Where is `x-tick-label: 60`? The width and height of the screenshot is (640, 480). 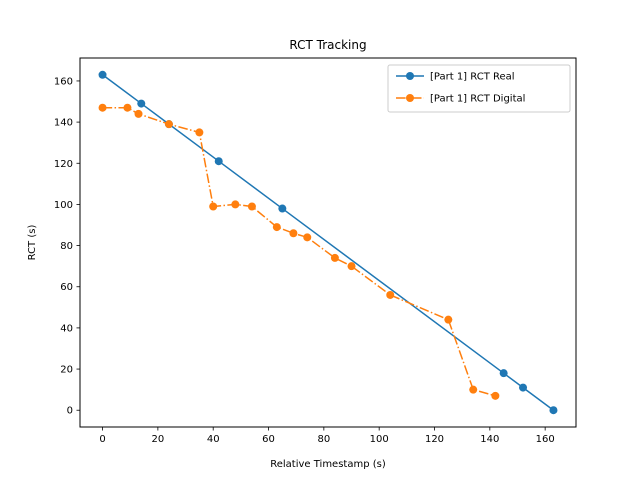
x-tick-label: 60 is located at coordinates (268, 439).